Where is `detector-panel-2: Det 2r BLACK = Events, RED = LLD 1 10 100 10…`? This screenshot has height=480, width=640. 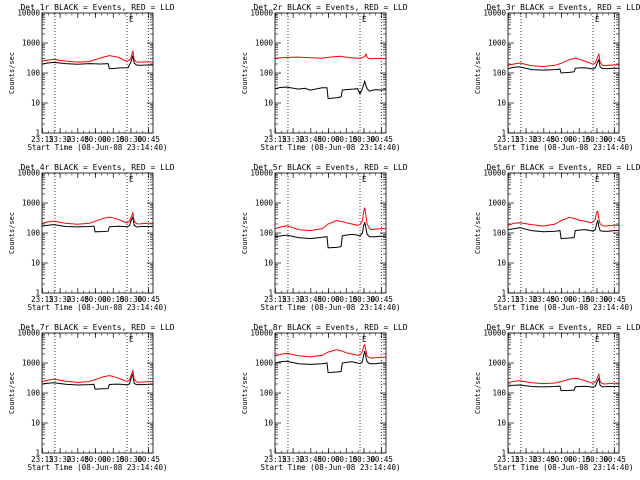 detector-panel-2: Det 2r BLACK = Events, RED = LLD 1 10 100 10… is located at coordinates (324, 77).